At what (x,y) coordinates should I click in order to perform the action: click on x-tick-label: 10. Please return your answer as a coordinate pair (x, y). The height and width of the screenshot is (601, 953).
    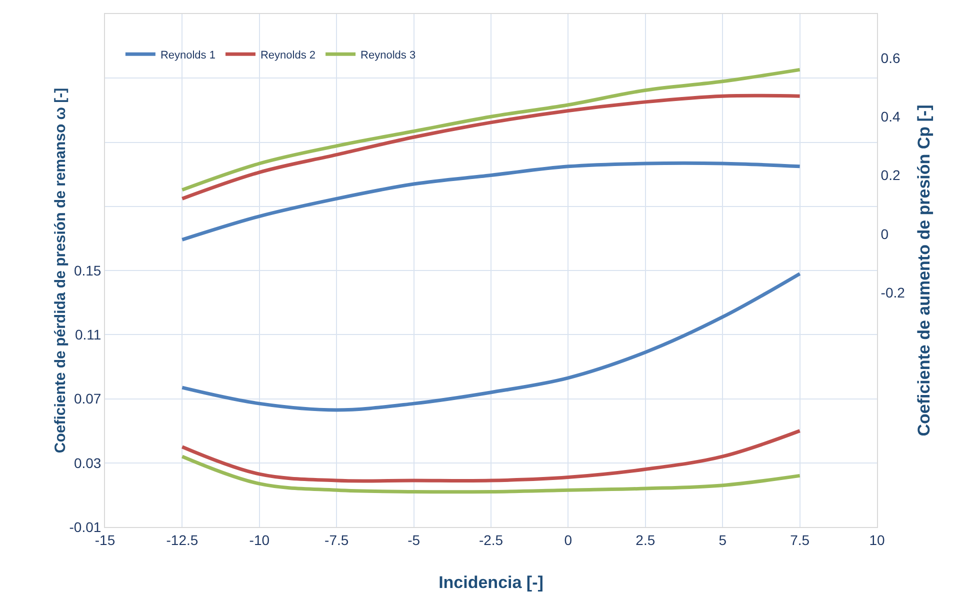
    Looking at the image, I should click on (877, 540).